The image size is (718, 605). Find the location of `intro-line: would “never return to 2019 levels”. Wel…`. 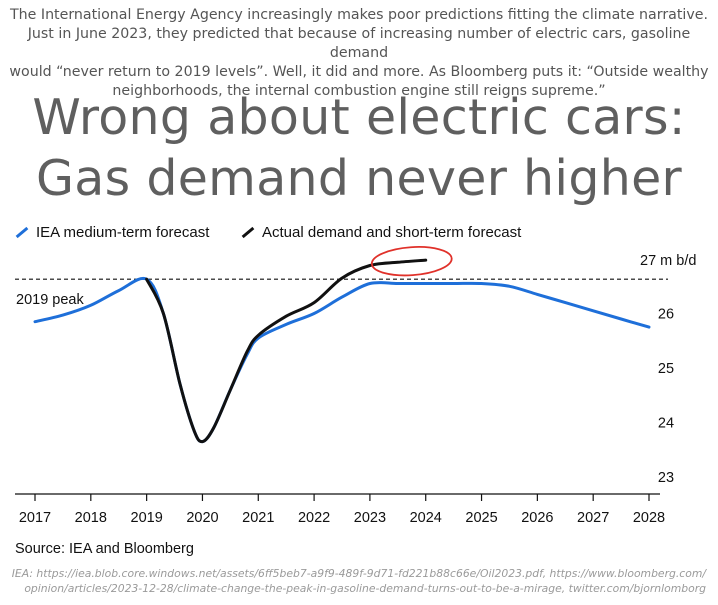

intro-line: would “never return to 2019 levels”. Wel… is located at coordinates (359, 72).